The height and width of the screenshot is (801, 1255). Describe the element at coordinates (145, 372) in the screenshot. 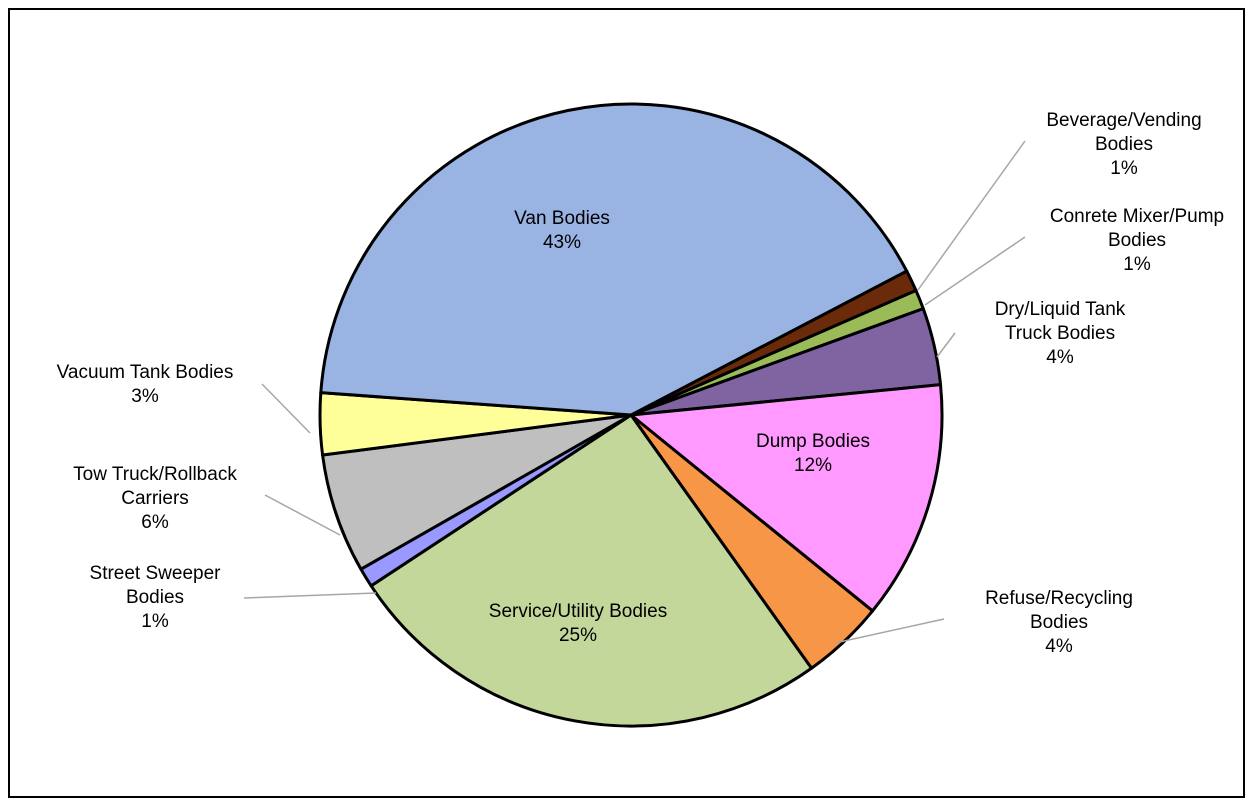

I see `slice-name-label: Vacuum Tank Bodies` at that location.